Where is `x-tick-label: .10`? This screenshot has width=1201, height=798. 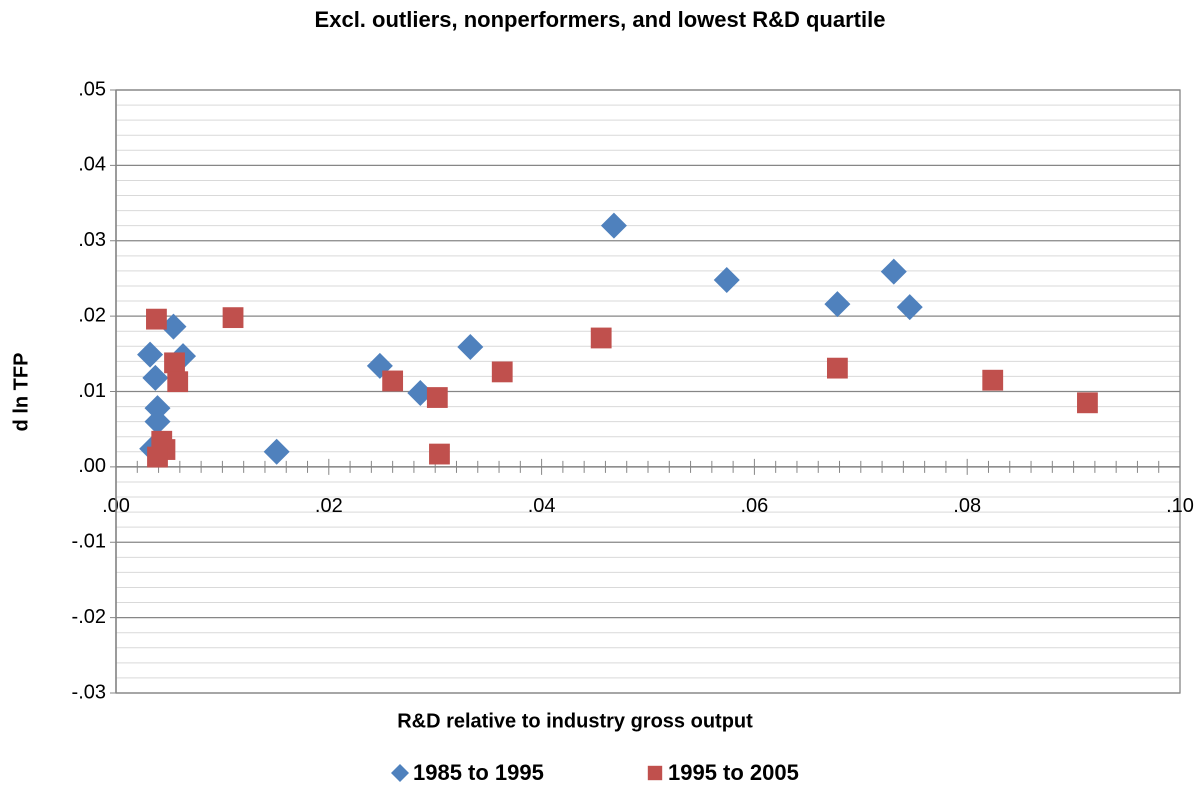
x-tick-label: .10 is located at coordinates (1180, 506).